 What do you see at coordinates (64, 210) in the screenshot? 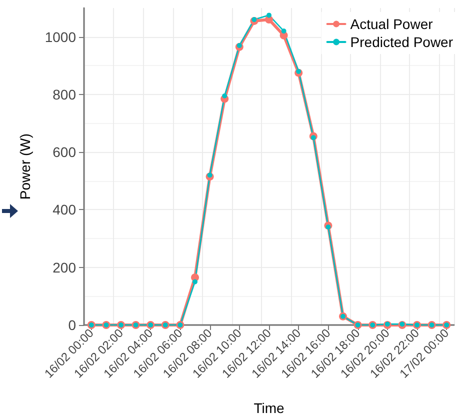
I see `y-tick-label: 400` at bounding box center [64, 210].